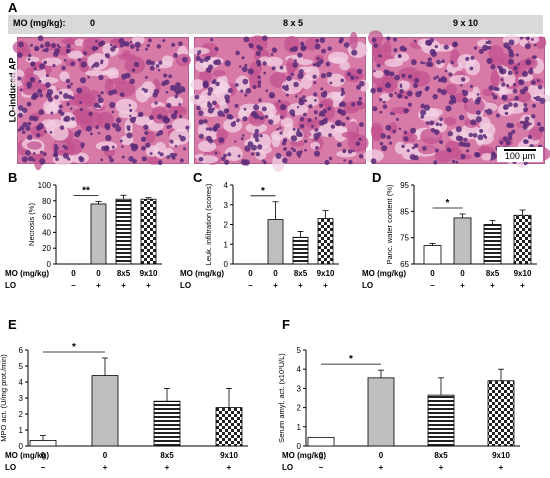 The image size is (550, 478). I want to click on chart-e-row-label-mo: MO (mg/kg), so click(27, 455).